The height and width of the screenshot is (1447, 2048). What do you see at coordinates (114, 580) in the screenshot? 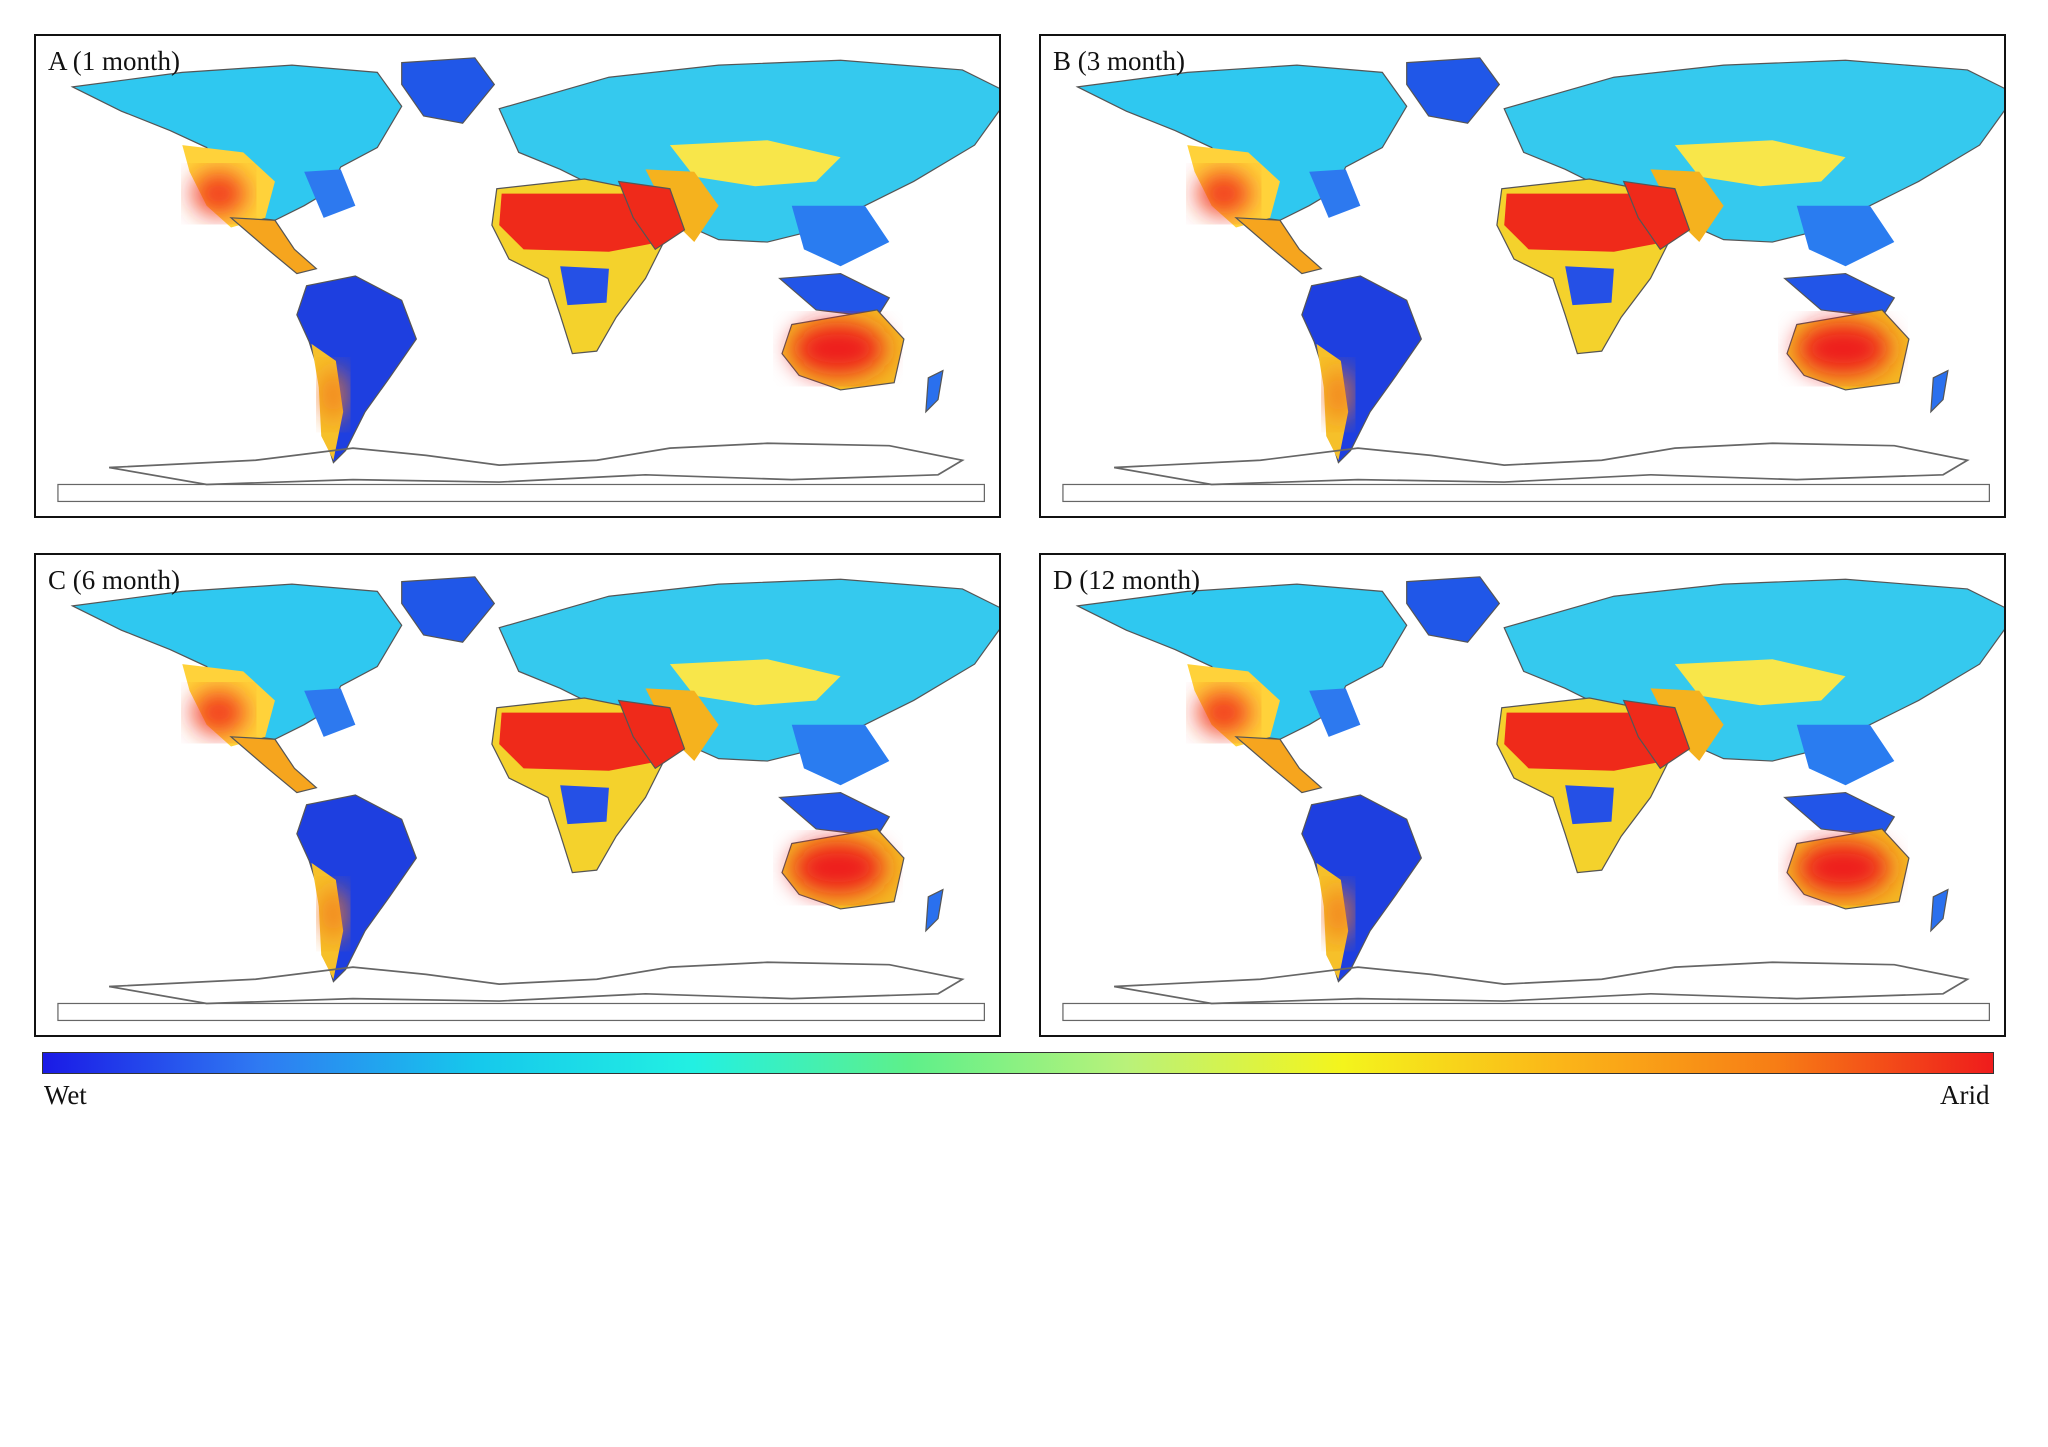
I see `panel-label: C (6 month)` at bounding box center [114, 580].